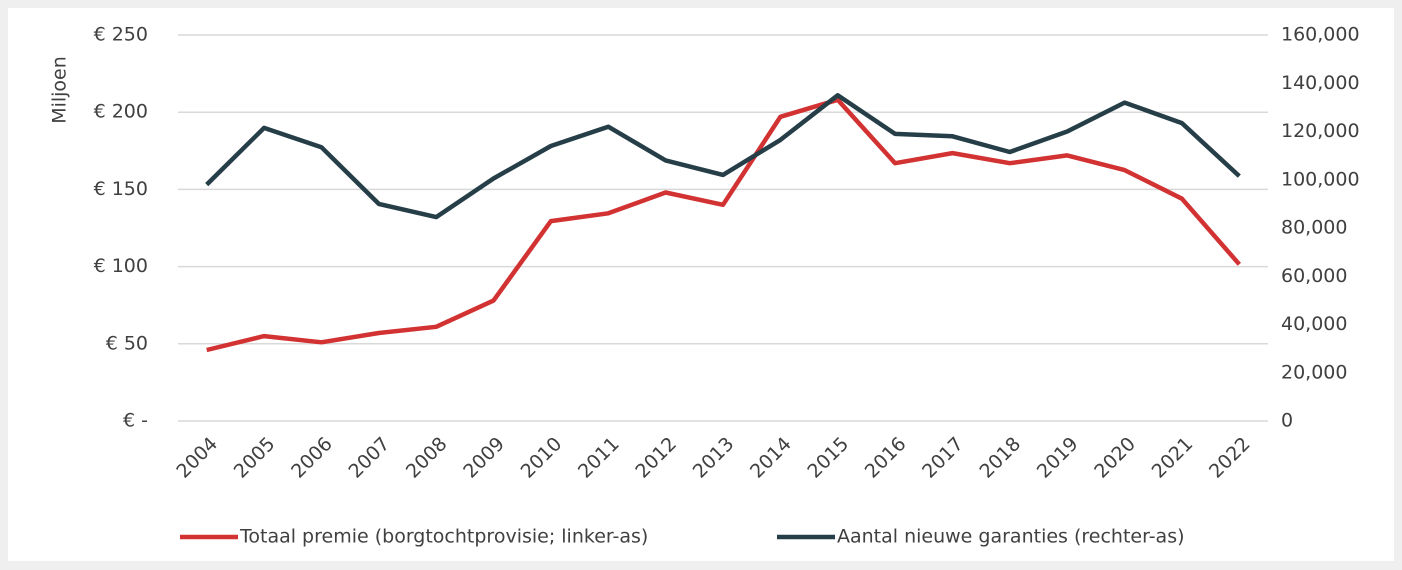 This screenshot has width=1402, height=570. What do you see at coordinates (1314, 324) in the screenshot?
I see `y2-tick-label: 40,000` at bounding box center [1314, 324].